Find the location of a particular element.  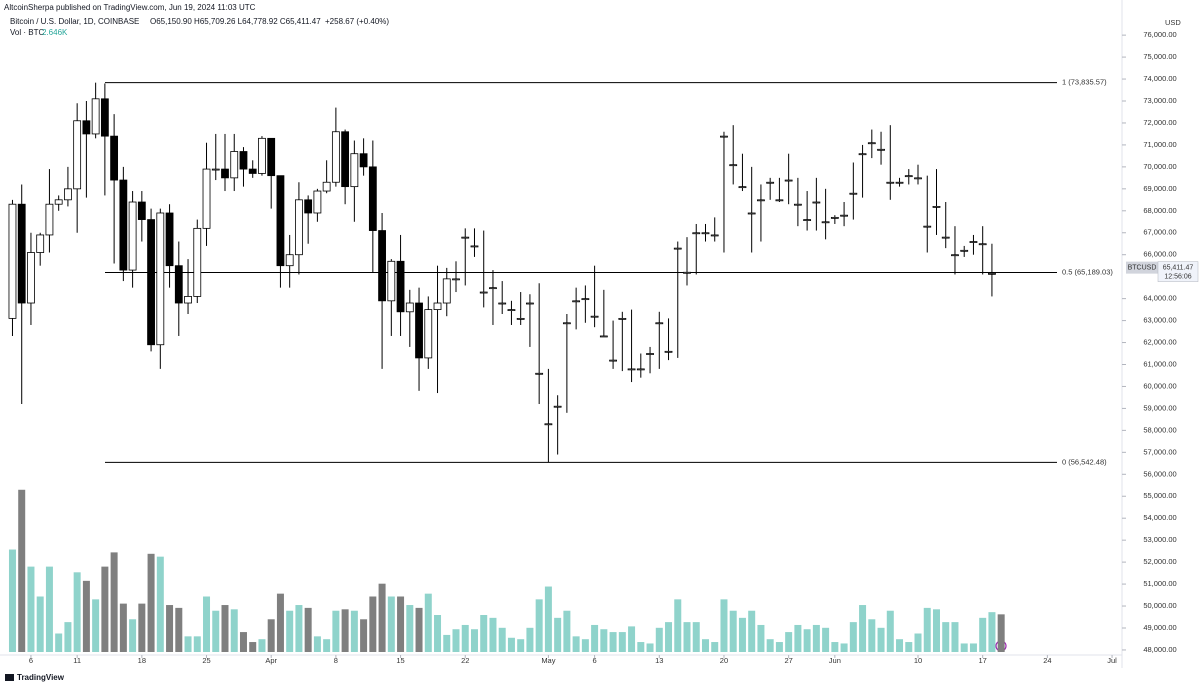

symbol-tag-bg is located at coordinates (1142, 267).